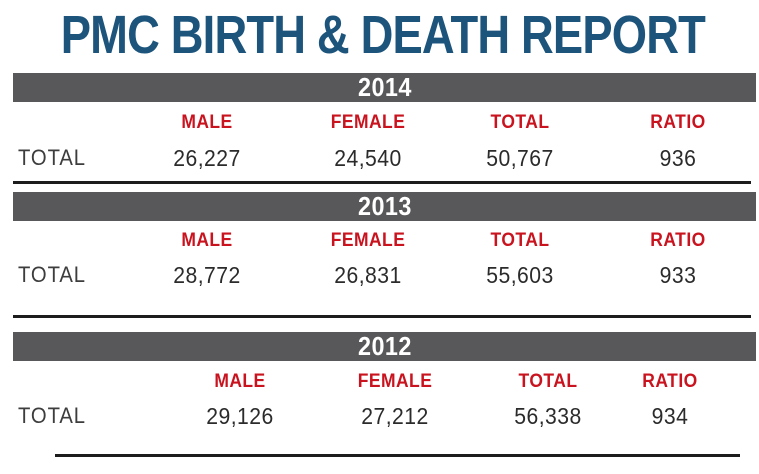 This screenshot has width=759, height=474. What do you see at coordinates (383, 35) in the screenshot?
I see `page-title: PMC BIRTH & DEATH REPORT` at bounding box center [383, 35].